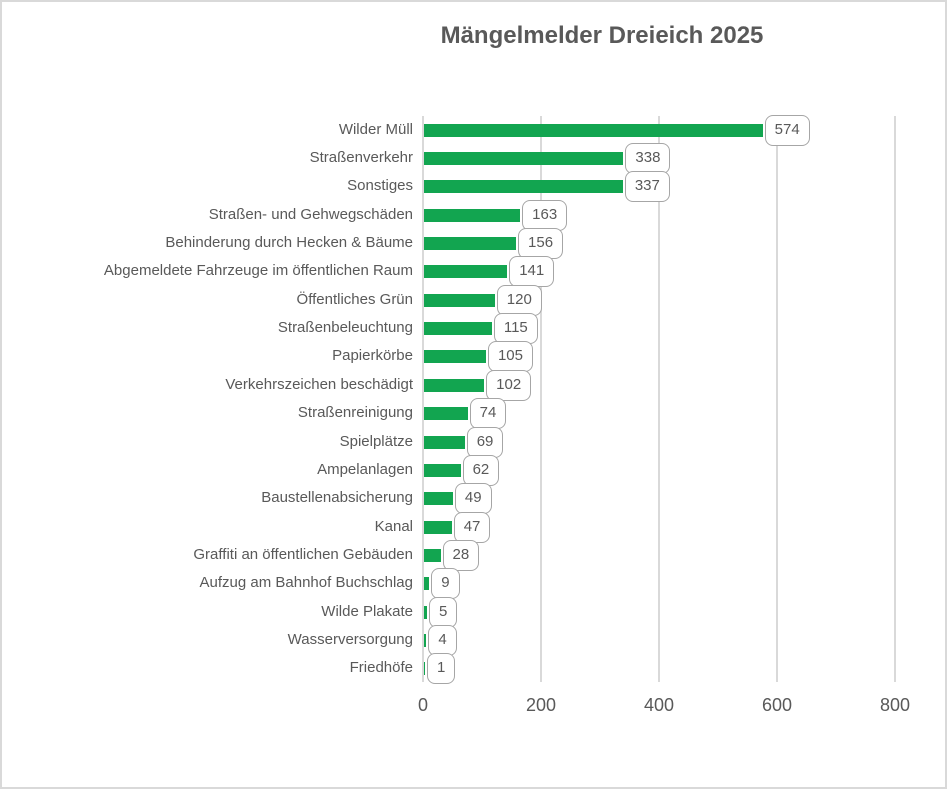  Describe the element at coordinates (541, 705) in the screenshot. I see `x-tick-label: 200` at that location.